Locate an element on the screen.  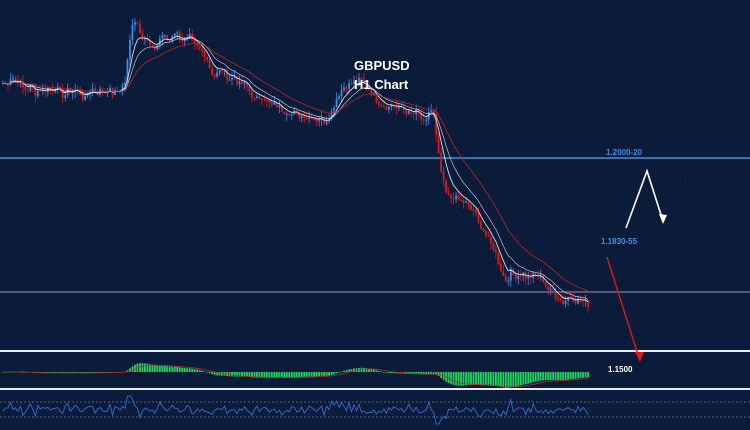
chart-title: GBPUSD is located at coordinates (382, 65).